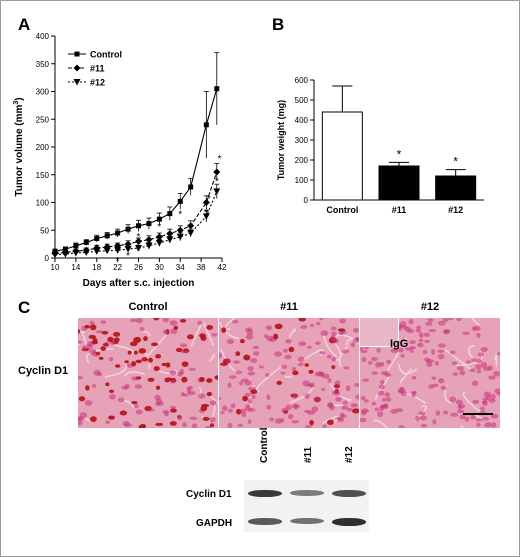 The image size is (520, 557). What do you see at coordinates (43, 203) in the screenshot?
I see `y-tick-label: 100` at bounding box center [43, 203].